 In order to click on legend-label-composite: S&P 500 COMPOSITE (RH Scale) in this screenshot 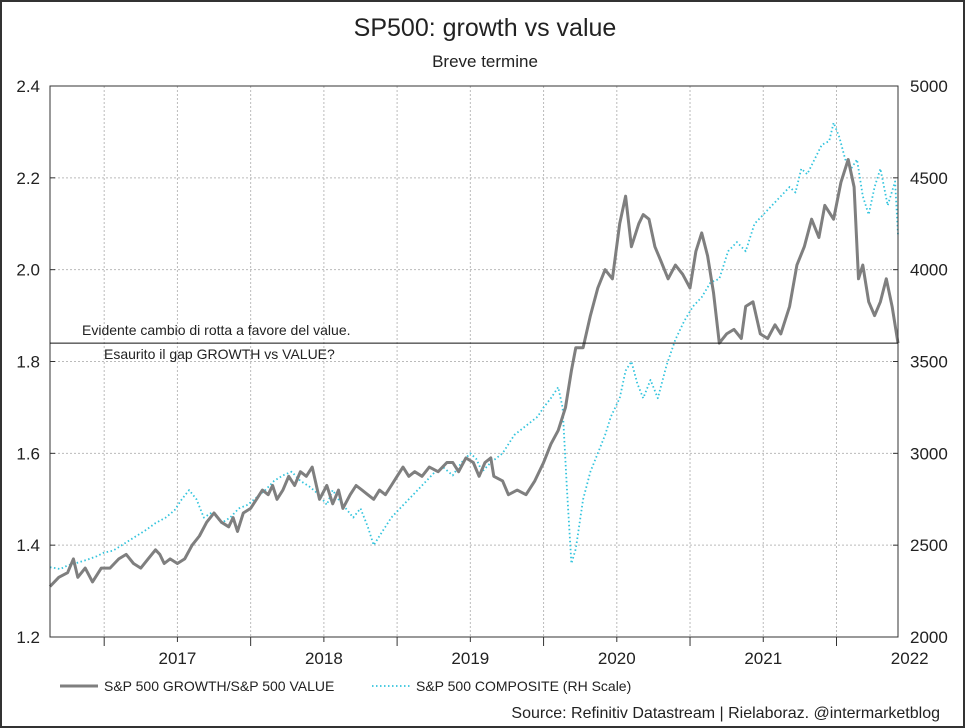, I will do `click(523, 686)`.